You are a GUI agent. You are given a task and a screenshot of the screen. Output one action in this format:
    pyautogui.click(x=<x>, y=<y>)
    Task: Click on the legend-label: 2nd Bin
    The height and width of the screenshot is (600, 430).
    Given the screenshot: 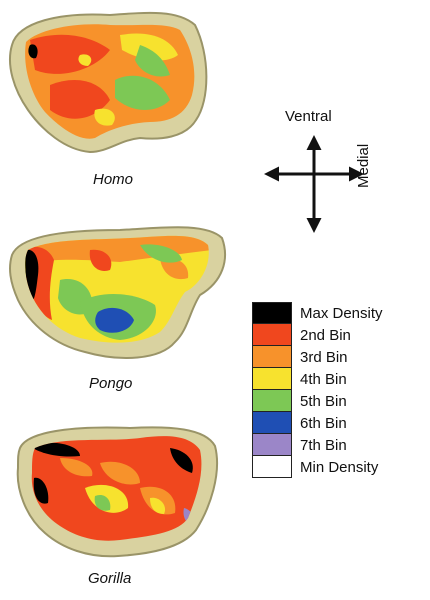 What is the action you would take?
    pyautogui.click(x=325, y=335)
    